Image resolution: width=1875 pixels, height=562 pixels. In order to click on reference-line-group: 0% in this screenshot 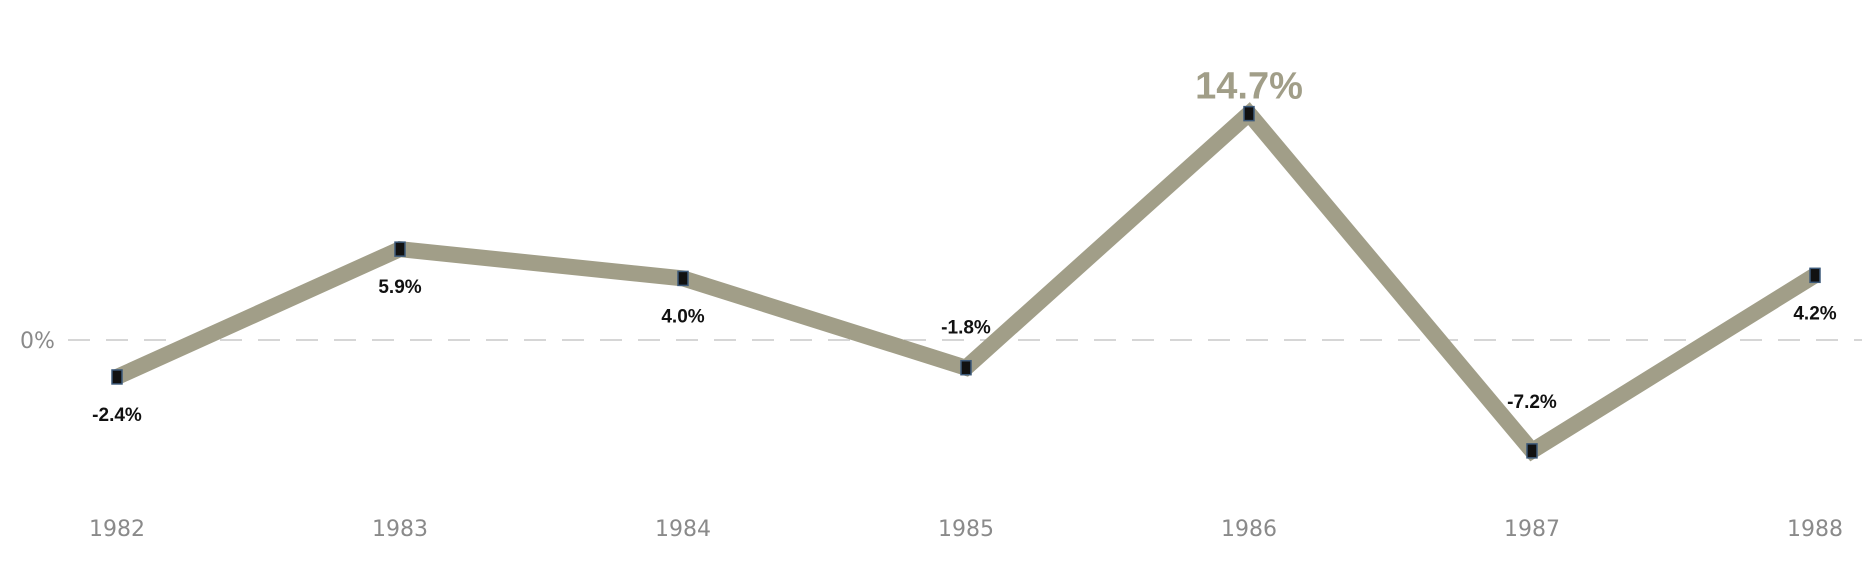, I will do `click(941, 341)`.